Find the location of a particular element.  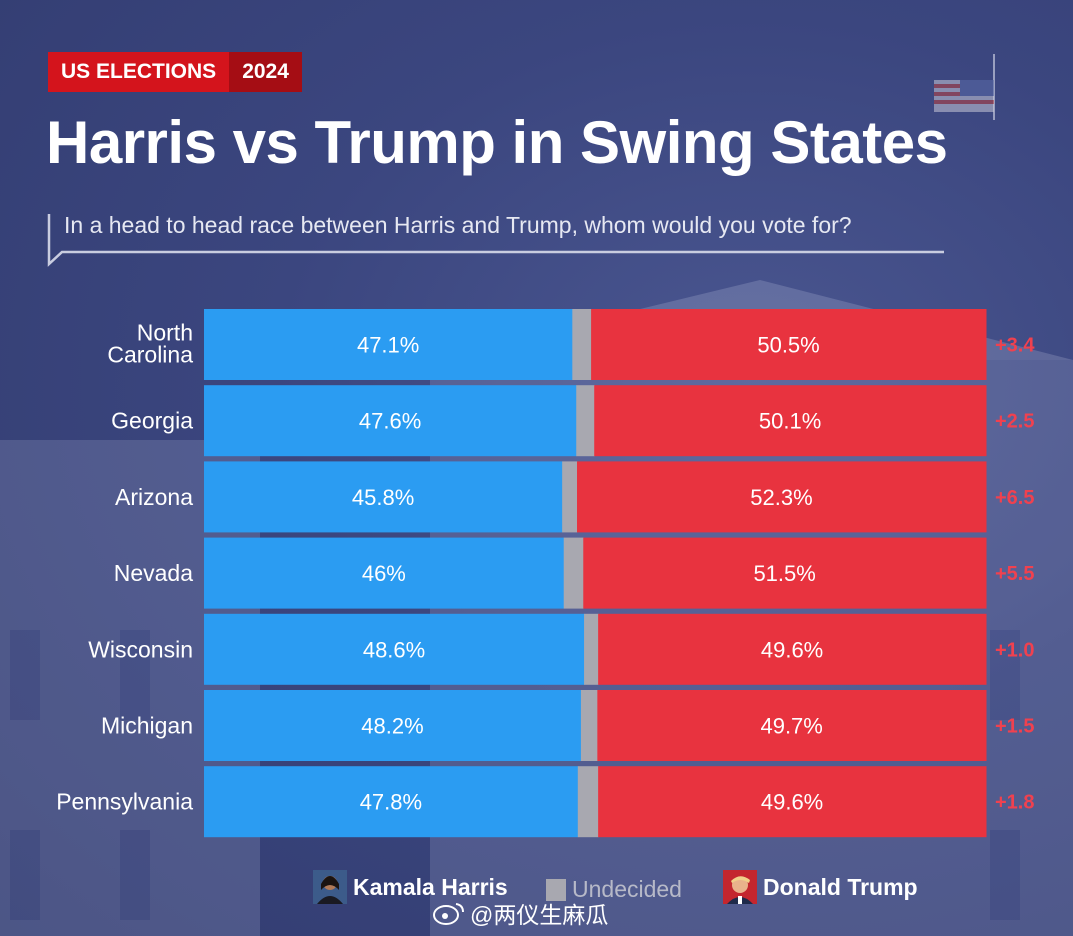

legend-label-undecided: Undecided is located at coordinates (627, 889).